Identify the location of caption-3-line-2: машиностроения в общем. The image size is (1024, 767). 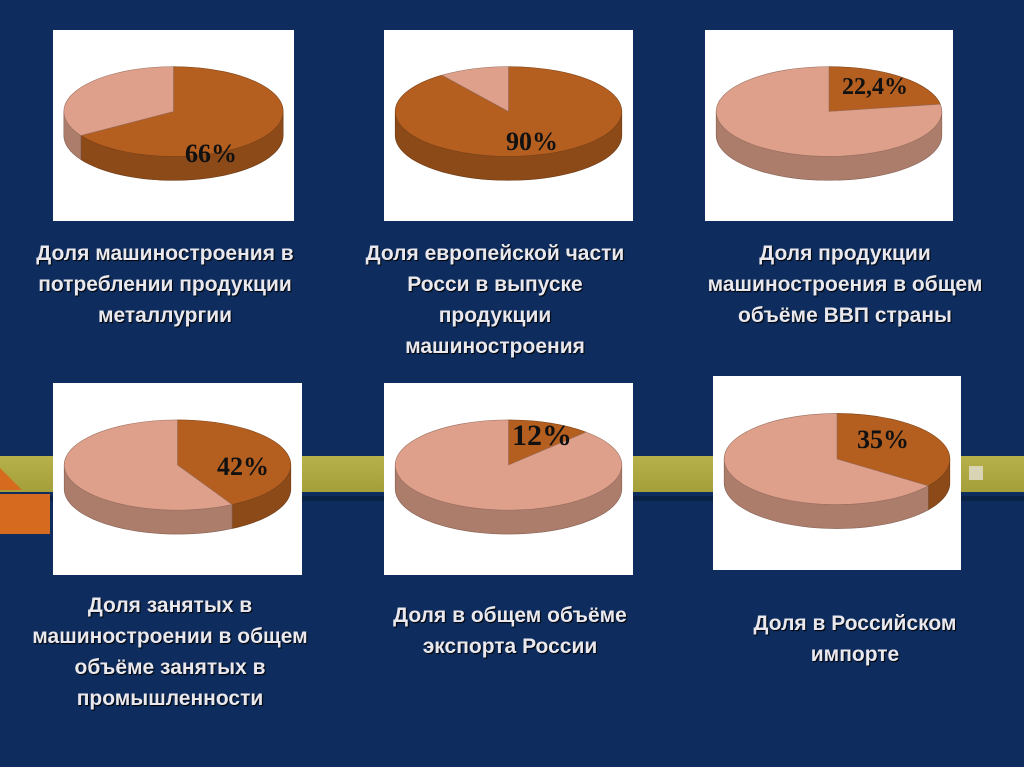
(845, 284).